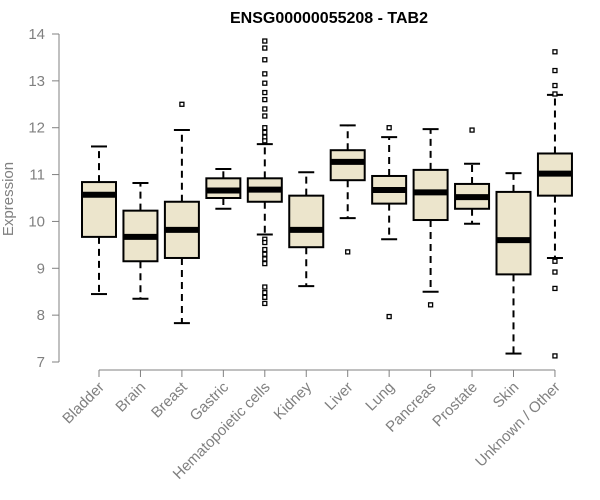 The height and width of the screenshot is (500, 600). What do you see at coordinates (329, 18) in the screenshot?
I see `chart-title: ENSG00000055208 - TAB2` at bounding box center [329, 18].